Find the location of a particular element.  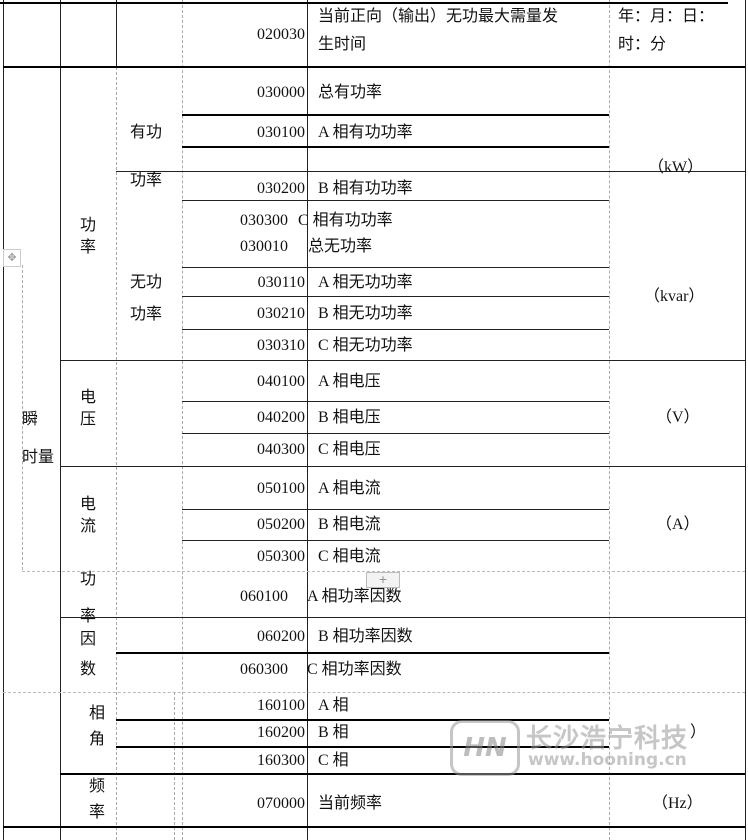

subcategory-label: 无功 is located at coordinates (146, 282).